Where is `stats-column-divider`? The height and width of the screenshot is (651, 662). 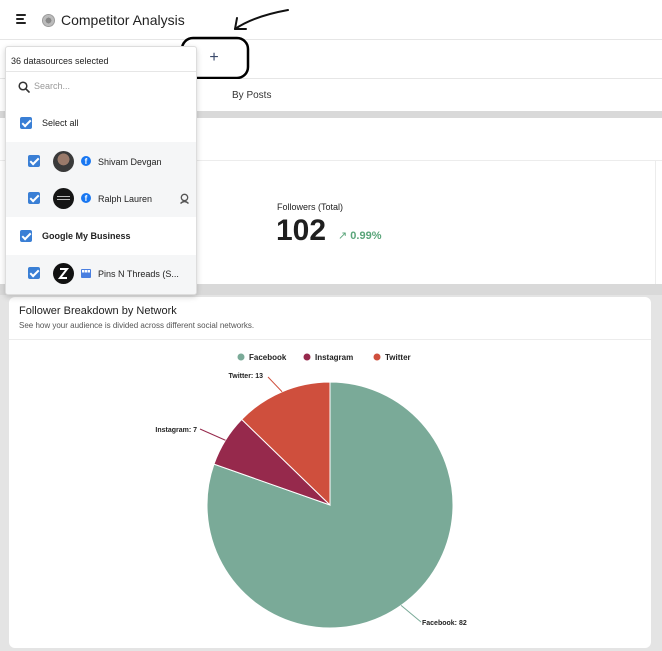
stats-column-divider is located at coordinates (655, 222).